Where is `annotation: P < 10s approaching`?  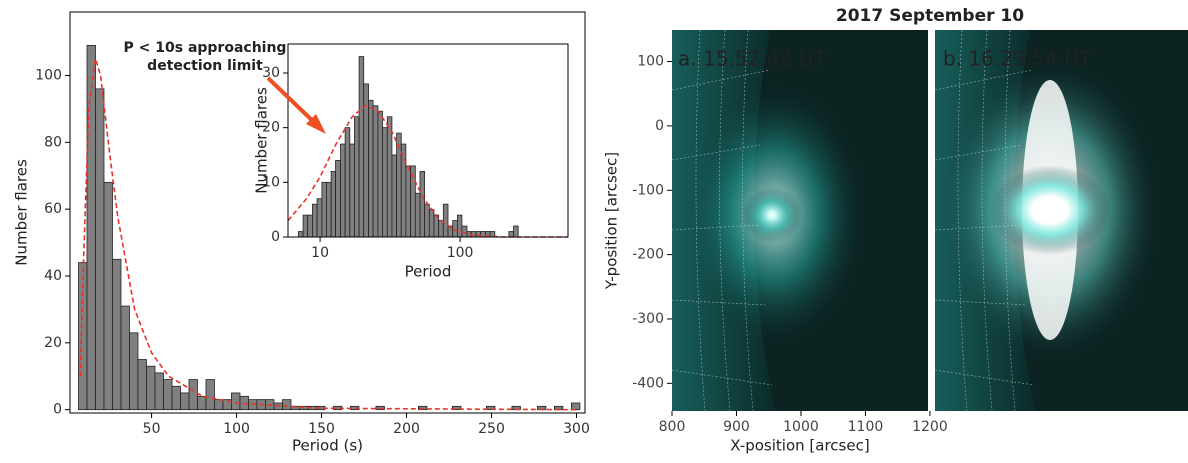
annotation: P < 10s approaching is located at coordinates (205, 48).